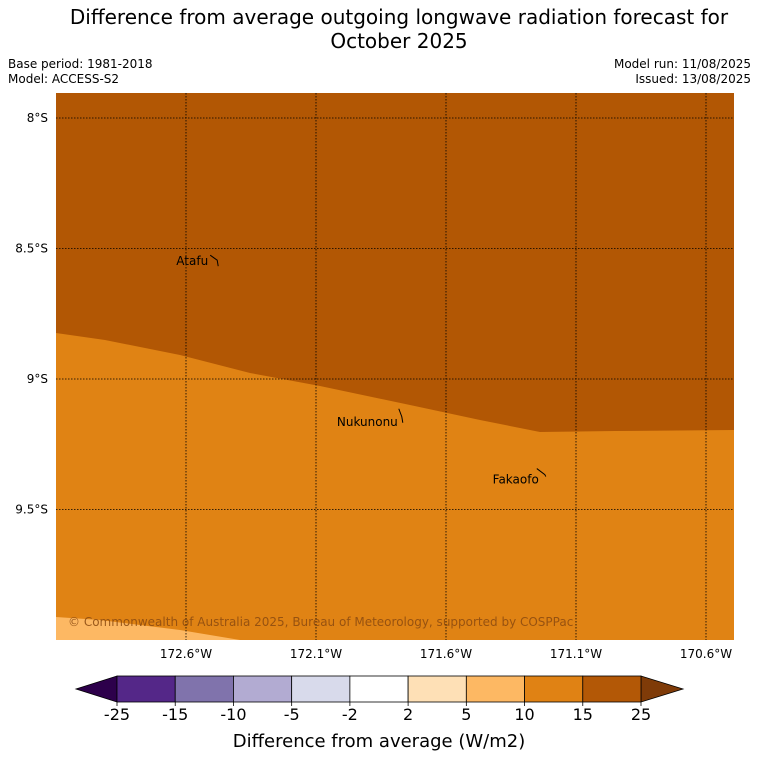 The height and width of the screenshot is (781, 758). I want to click on colorbar-tick-label: 5, so click(466, 714).